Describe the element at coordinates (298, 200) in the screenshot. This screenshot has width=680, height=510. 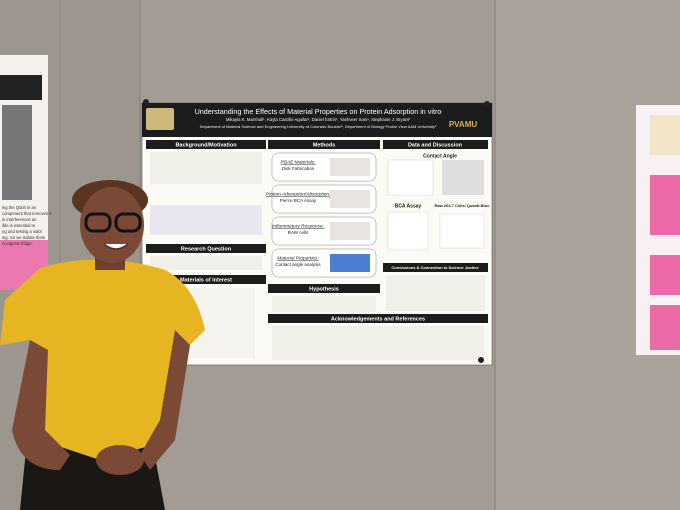
I see `method-detail: Pierce BCA Assay` at that location.